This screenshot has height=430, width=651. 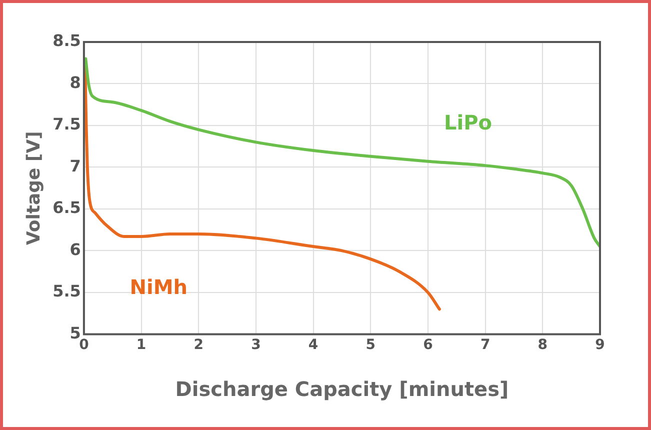 I want to click on x-tick-label: 0, so click(x=84, y=345).